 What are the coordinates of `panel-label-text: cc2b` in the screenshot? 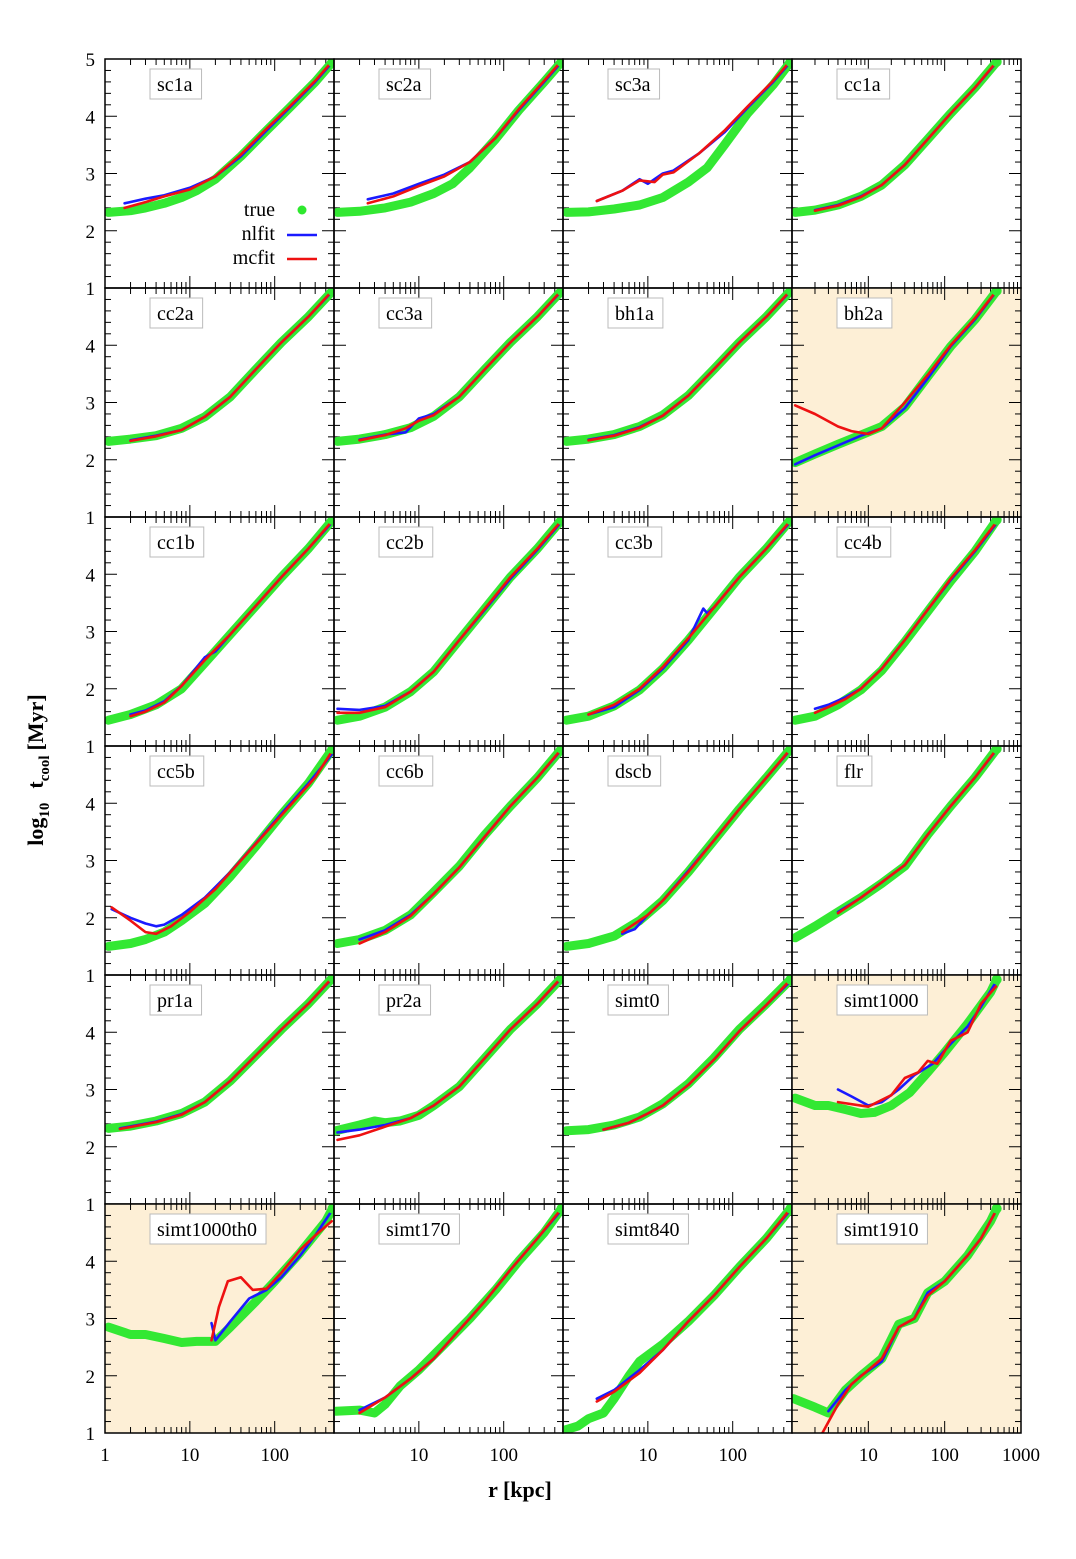 It's located at (405, 543).